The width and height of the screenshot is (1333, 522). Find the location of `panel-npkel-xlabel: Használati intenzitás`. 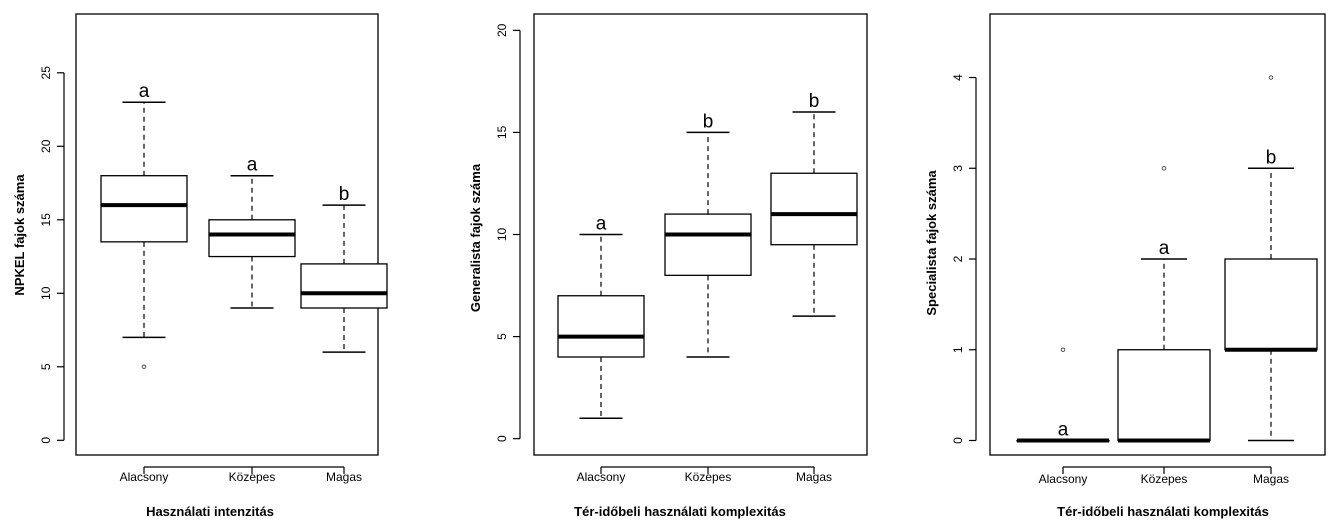

panel-npkel-xlabel: Használati intenzitás is located at coordinates (210, 511).